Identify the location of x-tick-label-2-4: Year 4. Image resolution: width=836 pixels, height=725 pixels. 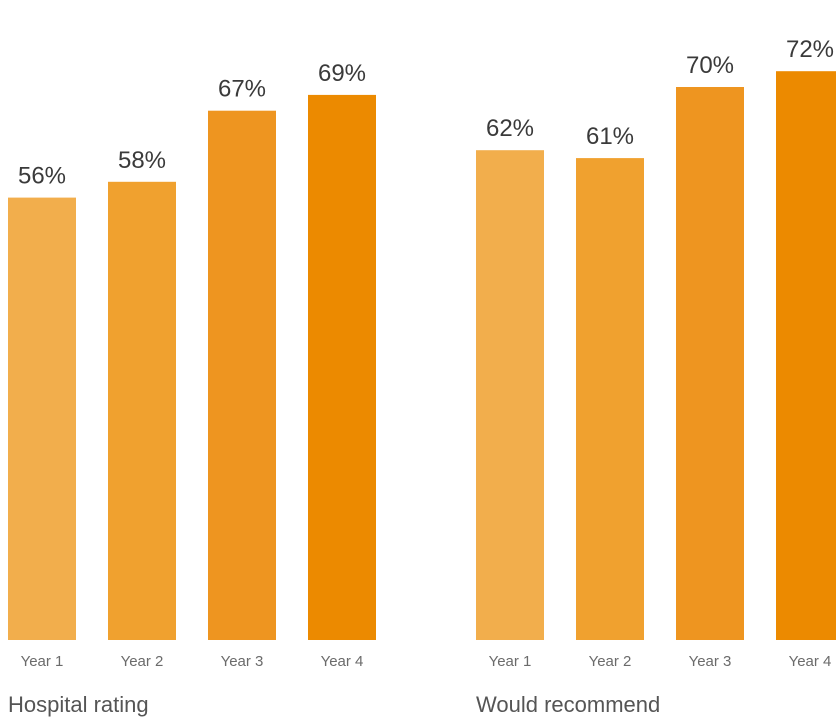
(810, 661).